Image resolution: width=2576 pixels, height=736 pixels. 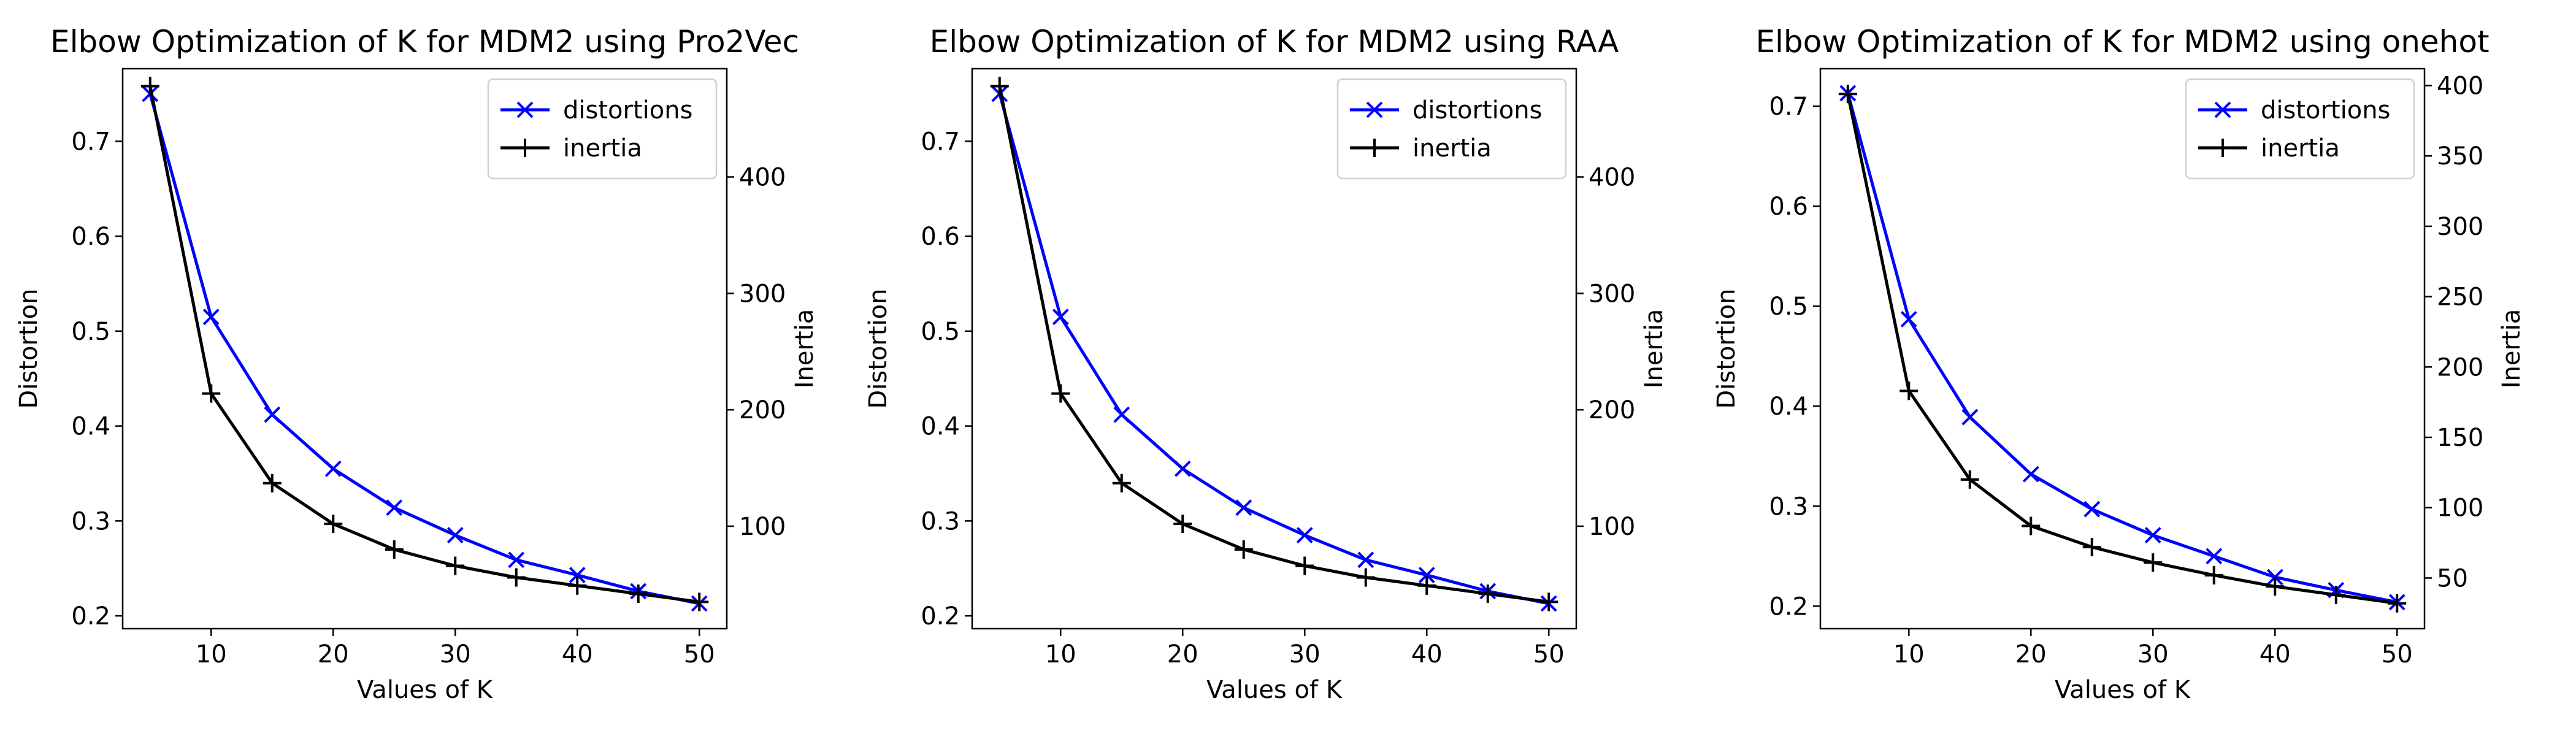 What do you see at coordinates (333, 654) in the screenshot?
I see `x-tick-label: 20` at bounding box center [333, 654].